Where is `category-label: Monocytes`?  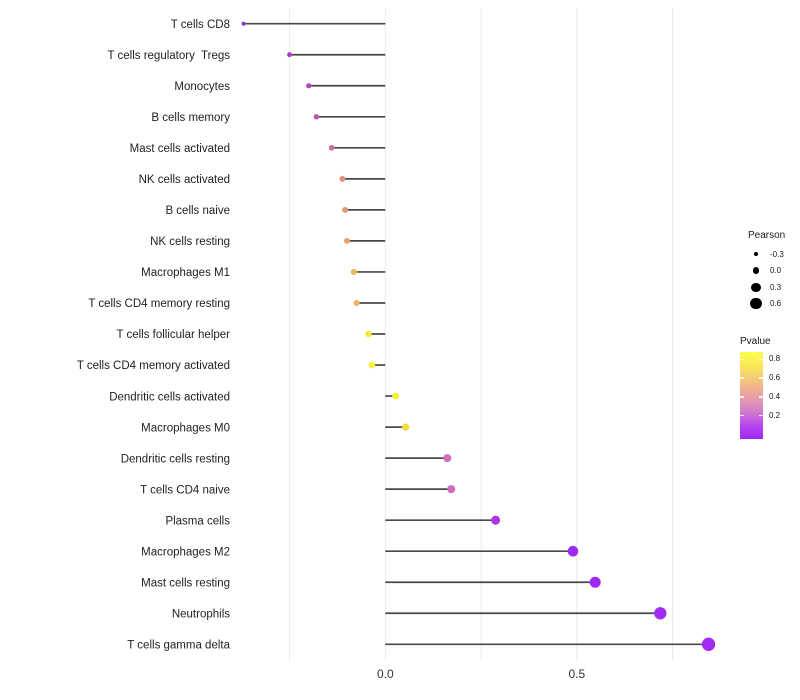 category-label: Monocytes is located at coordinates (202, 87).